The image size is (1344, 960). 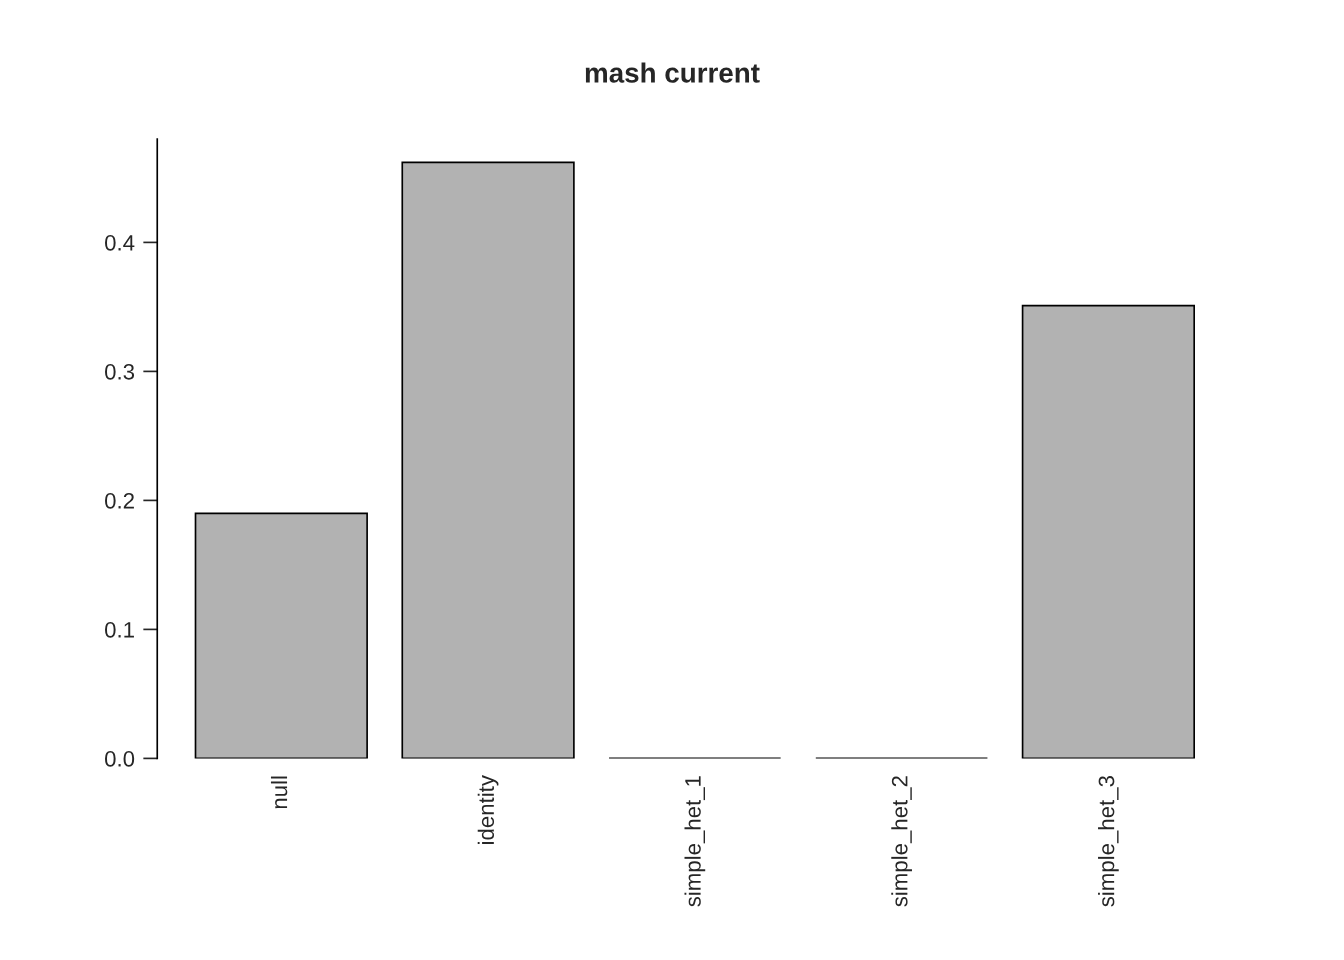 What do you see at coordinates (119, 629) in the screenshot?
I see `y-tick-label: 0.1` at bounding box center [119, 629].